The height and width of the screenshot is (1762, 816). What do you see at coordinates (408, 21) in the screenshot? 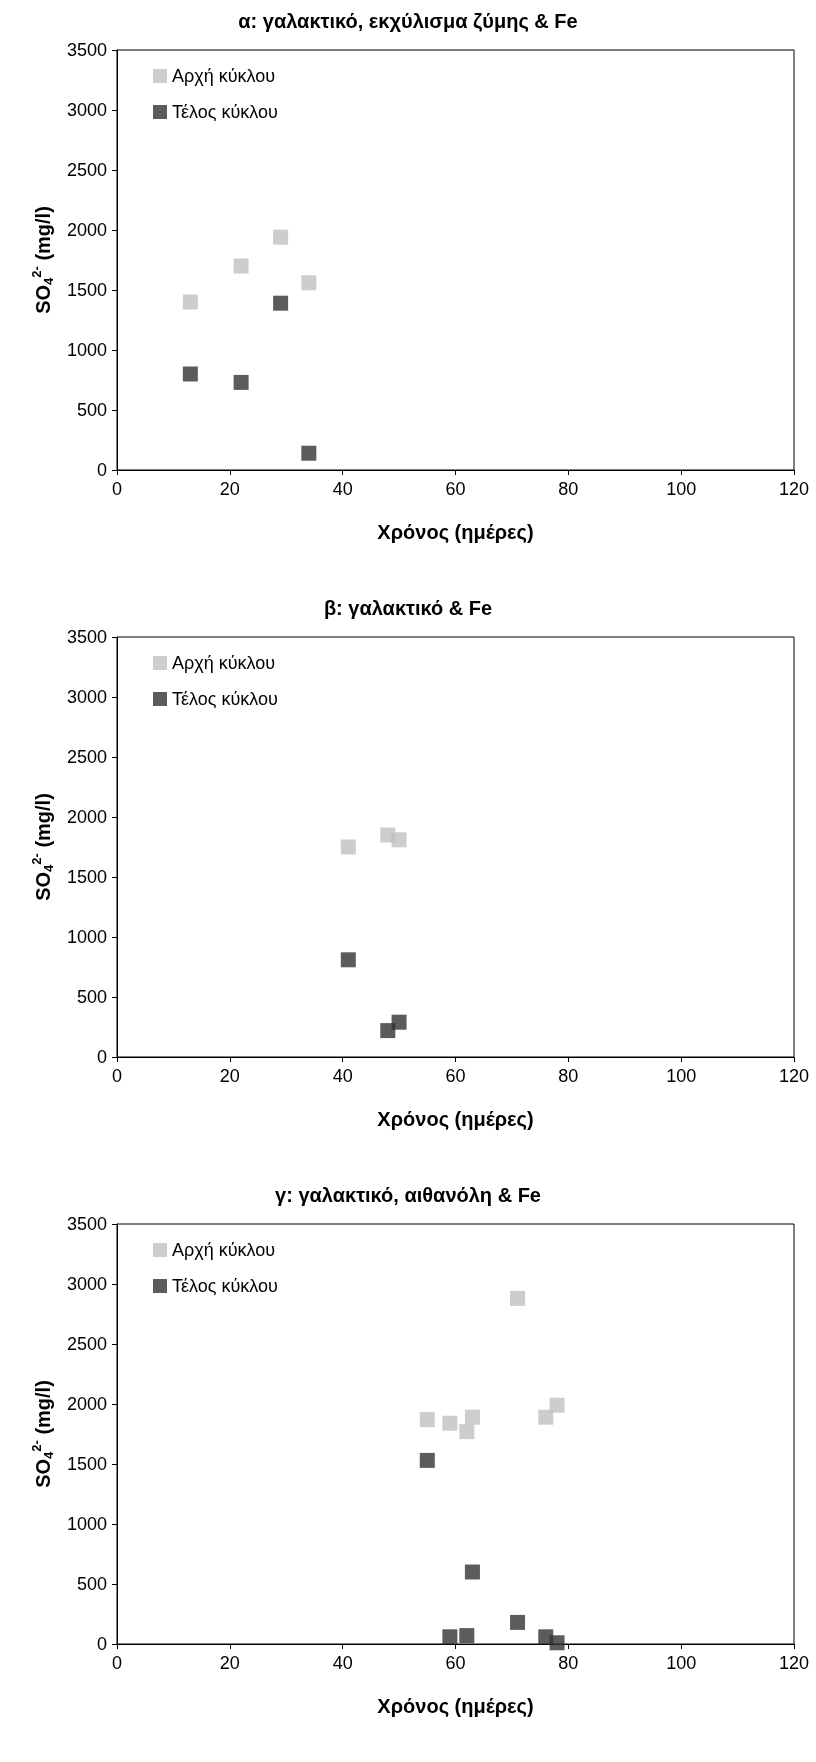
I see `chart-title: α: γαλακτικό, εκχύλισμα ζύμης & Fe` at bounding box center [408, 21].